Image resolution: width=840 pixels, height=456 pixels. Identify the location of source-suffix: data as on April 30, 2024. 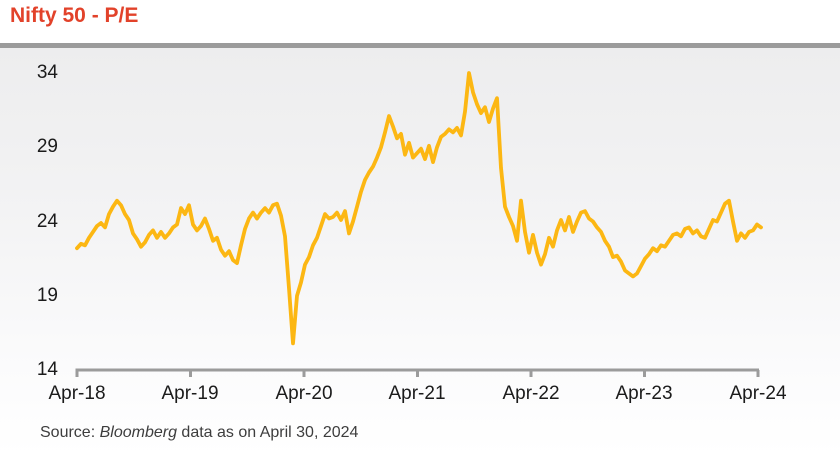
(267, 432).